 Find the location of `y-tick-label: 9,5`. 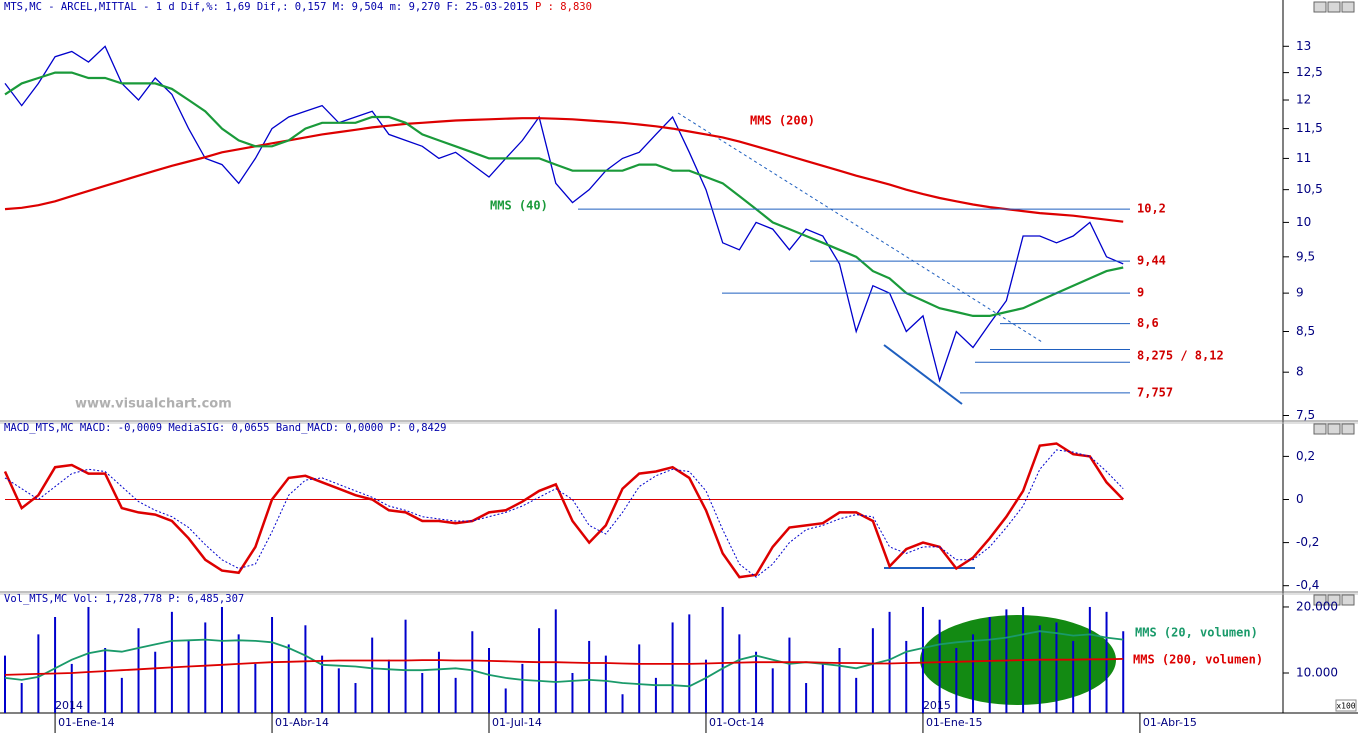

y-tick-label: 9,5 is located at coordinates (1305, 256).